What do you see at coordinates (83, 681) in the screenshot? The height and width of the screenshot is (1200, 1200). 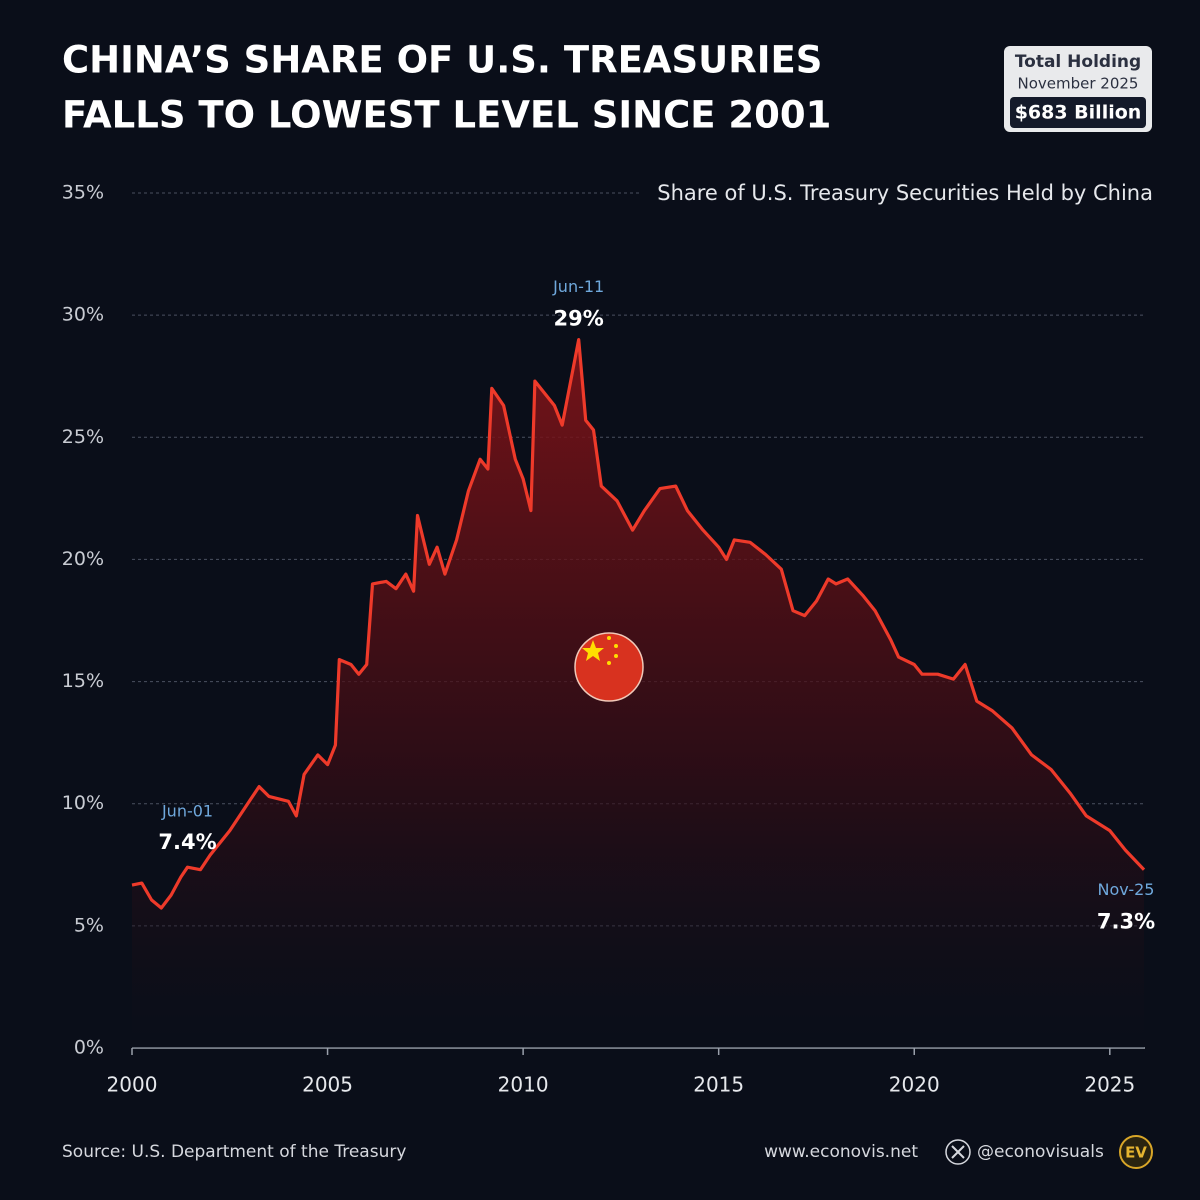 I see `y-tick-label: 15%` at bounding box center [83, 681].